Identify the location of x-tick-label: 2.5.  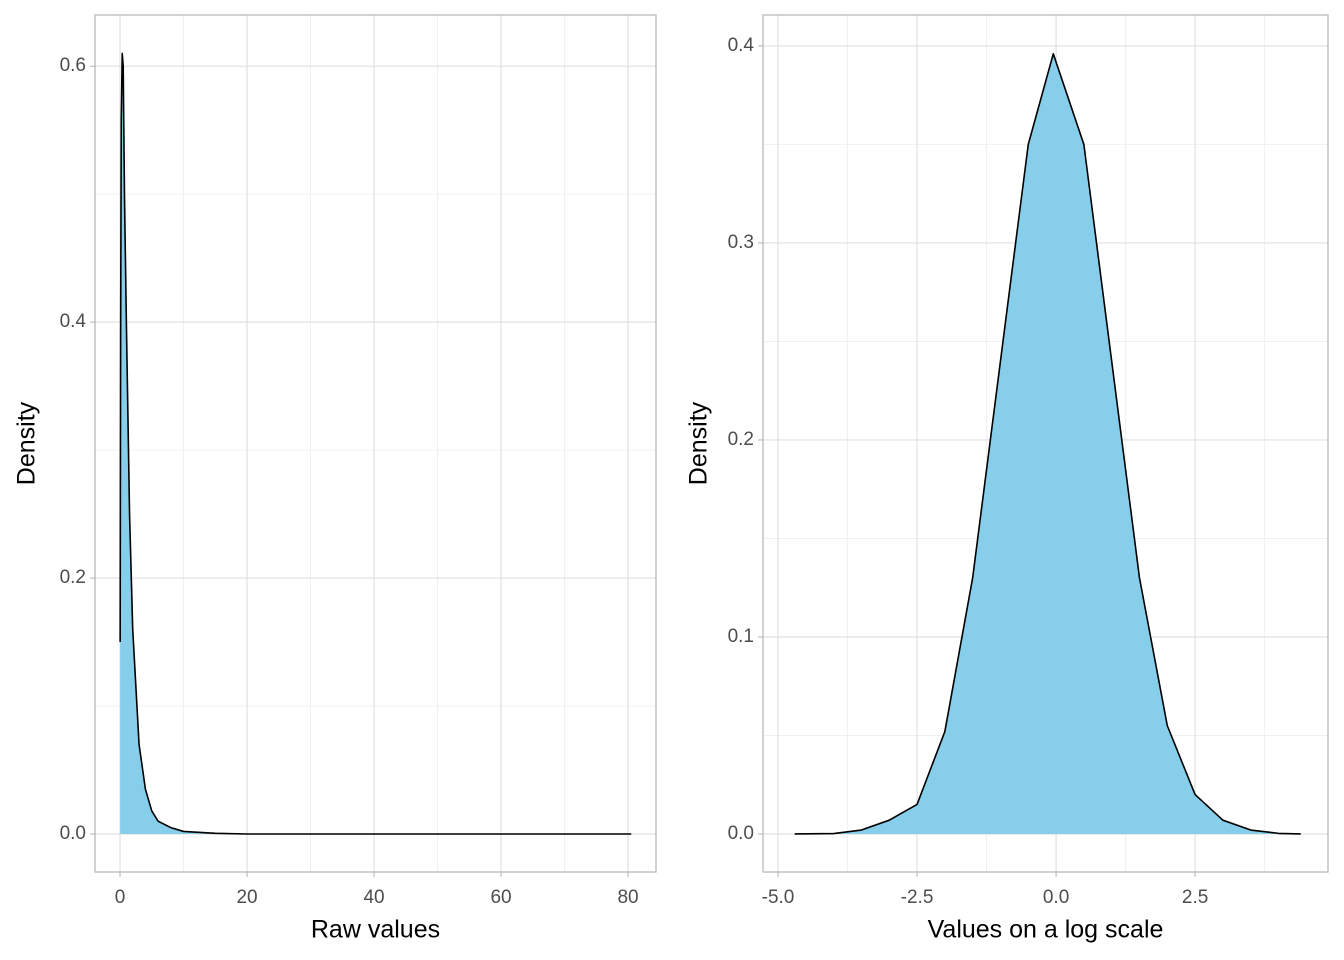
(1195, 897).